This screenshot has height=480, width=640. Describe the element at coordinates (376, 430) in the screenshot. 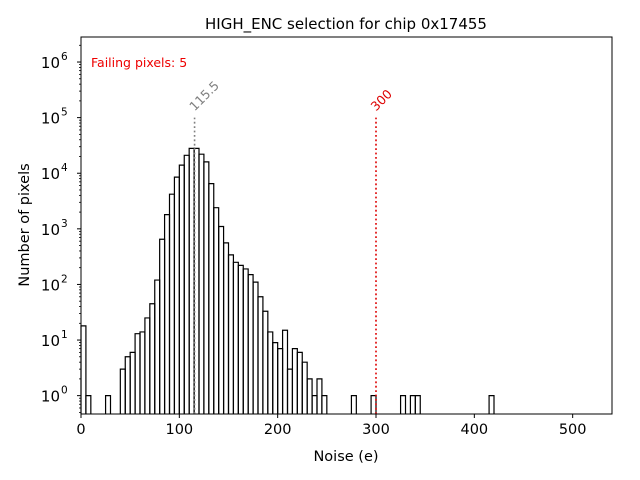

I see `x-tick-label: 300` at that location.